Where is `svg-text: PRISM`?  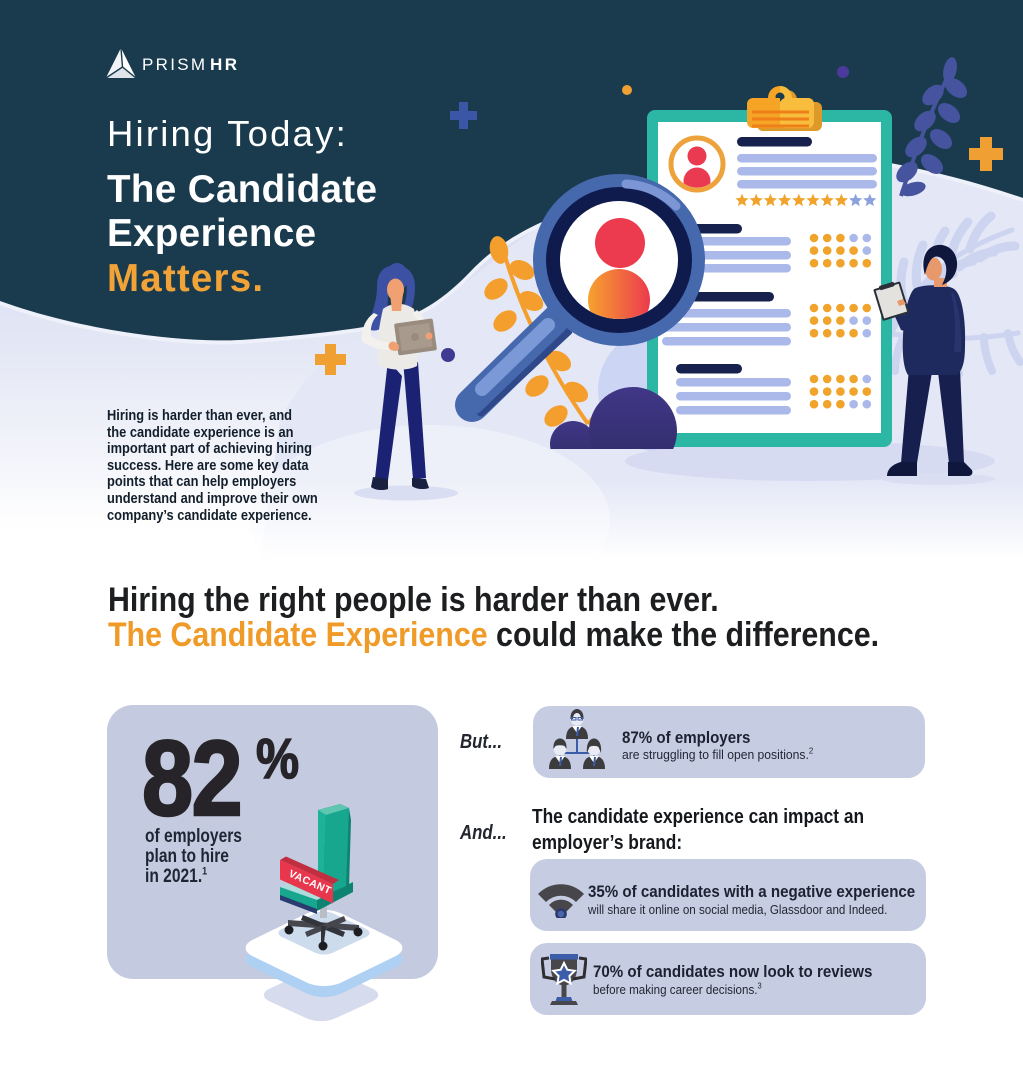 svg-text: PRISM is located at coordinates (174, 64).